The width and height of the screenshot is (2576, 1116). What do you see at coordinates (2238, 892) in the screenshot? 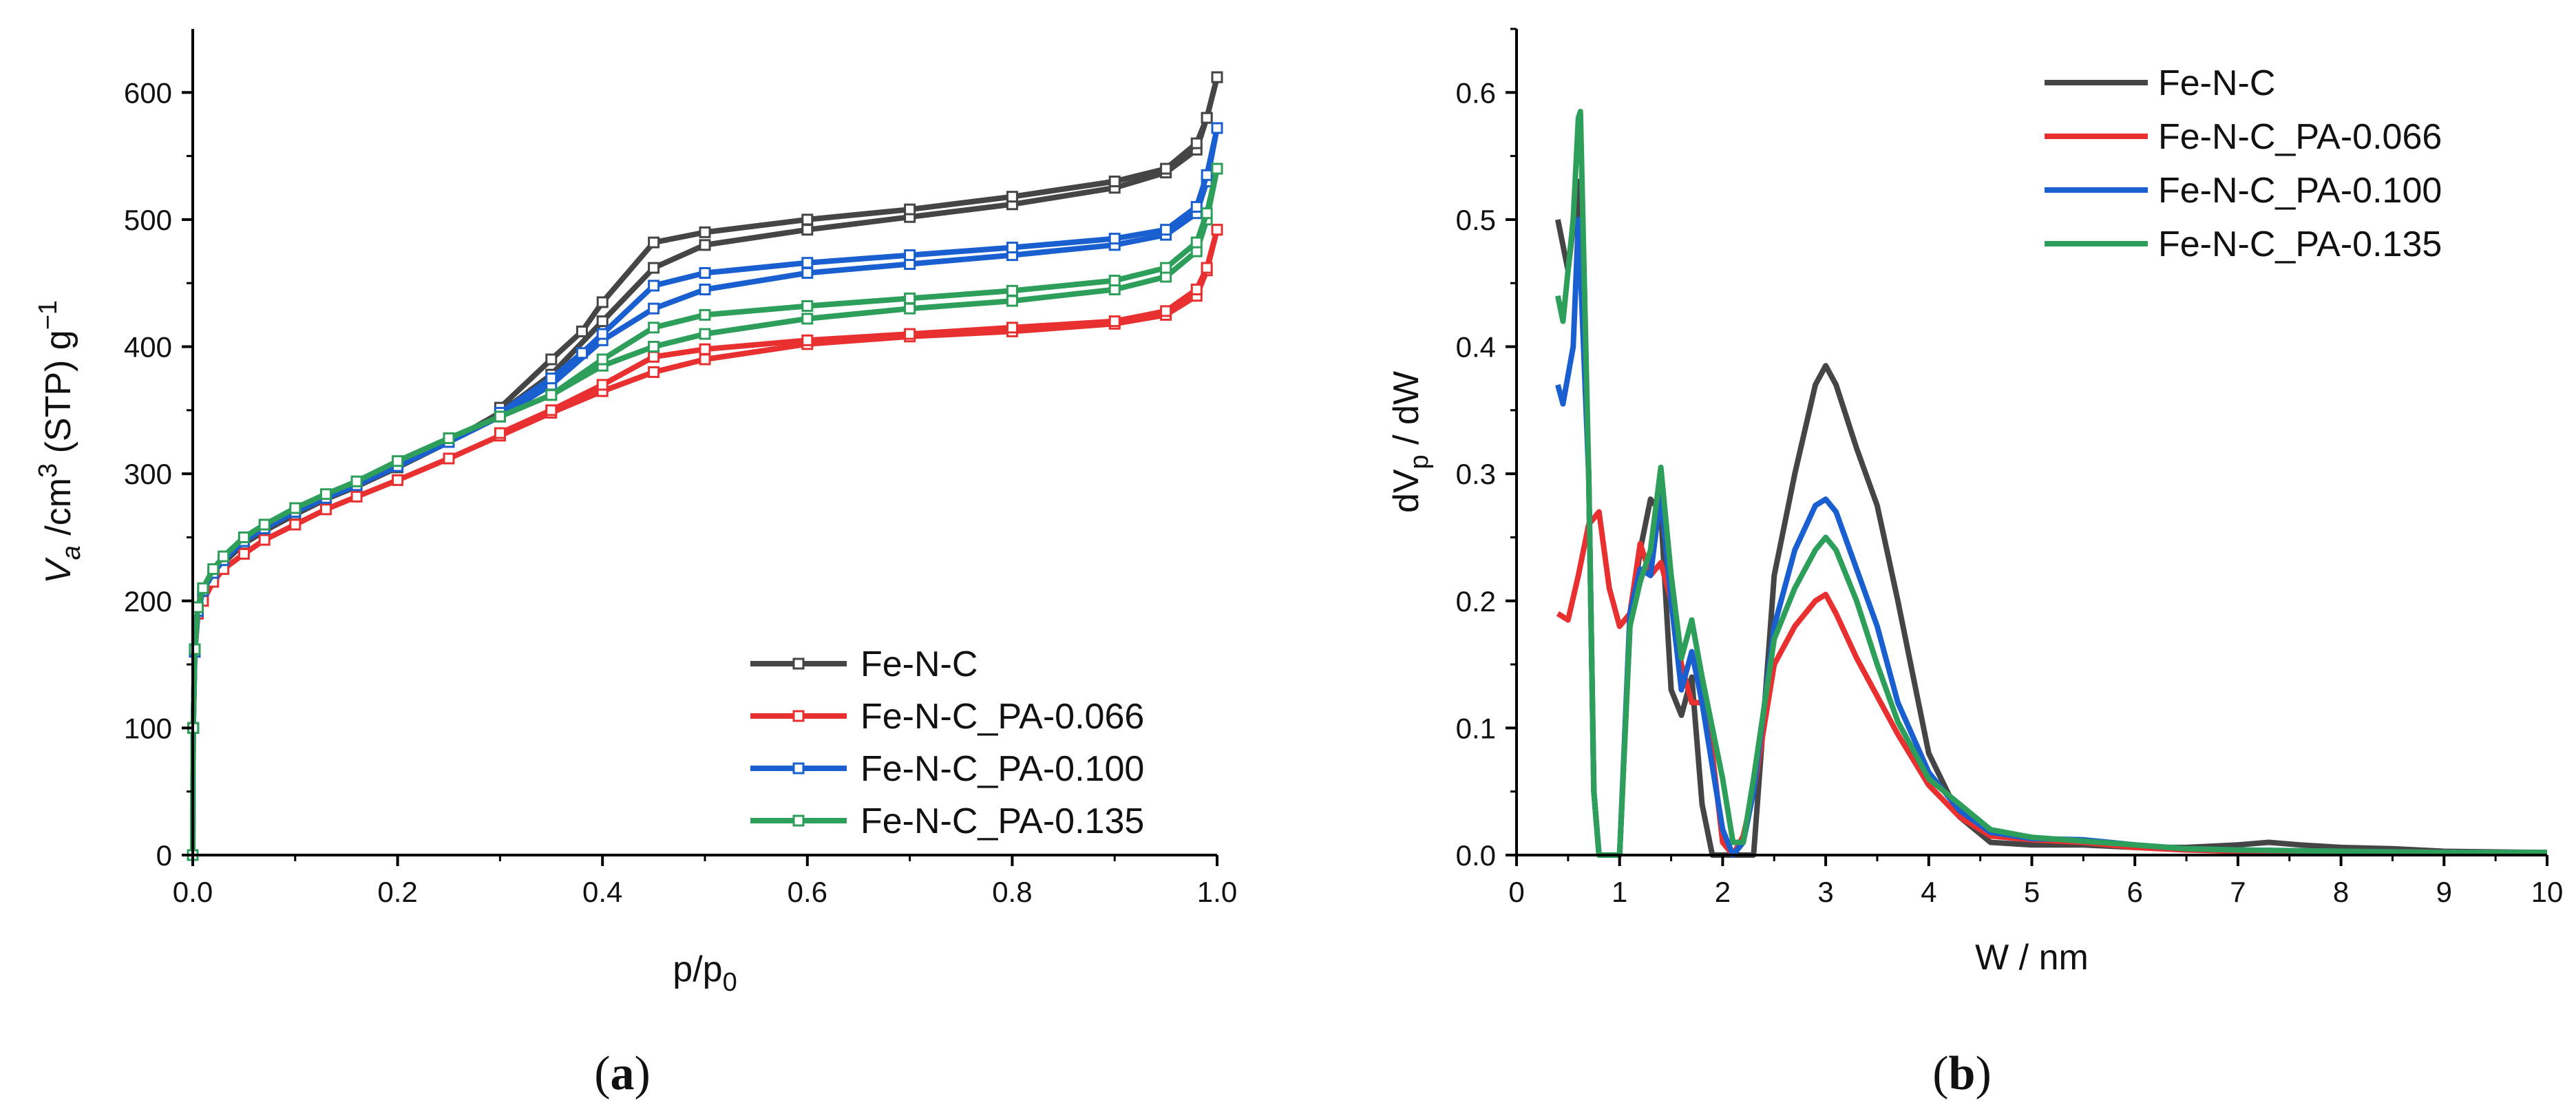
I see `panel-b-x-tick-label: 7` at bounding box center [2238, 892].